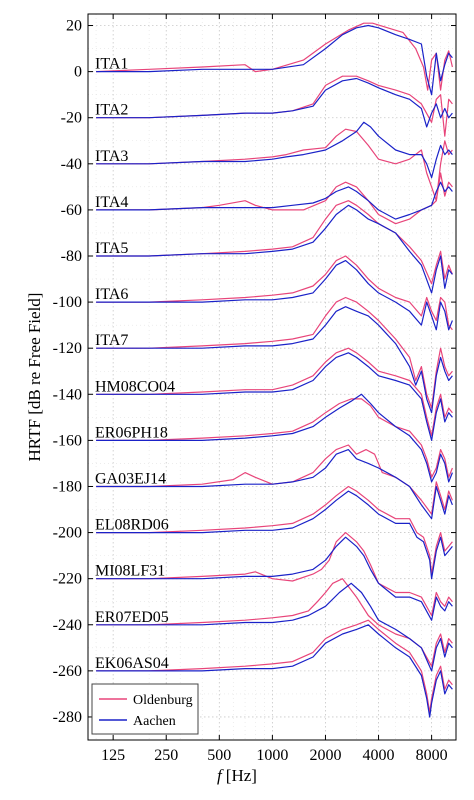 This screenshot has height=800, width=474. I want to click on curve-aachen-ek06as04, so click(274, 671).